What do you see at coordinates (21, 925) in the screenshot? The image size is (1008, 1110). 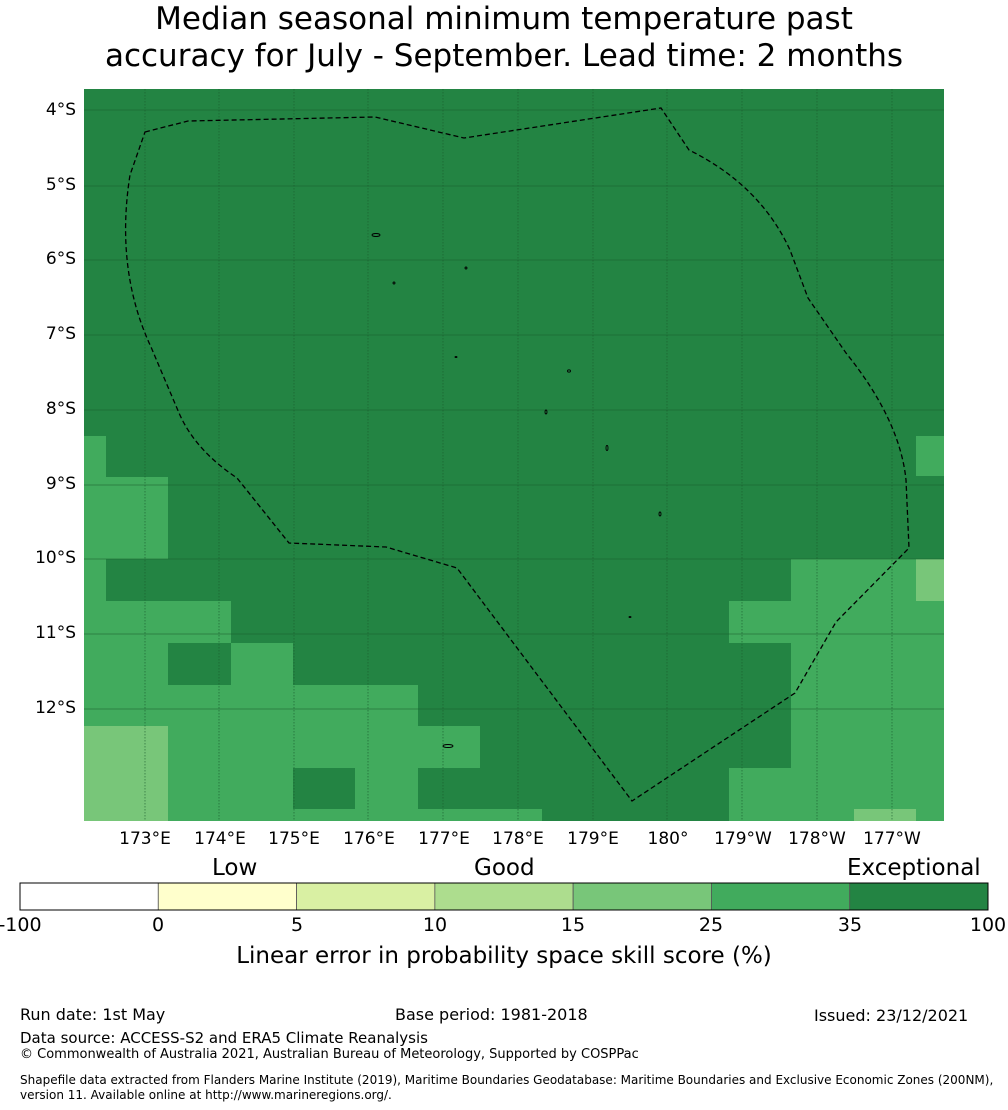 I see `colorbar-tick: -100` at bounding box center [21, 925].